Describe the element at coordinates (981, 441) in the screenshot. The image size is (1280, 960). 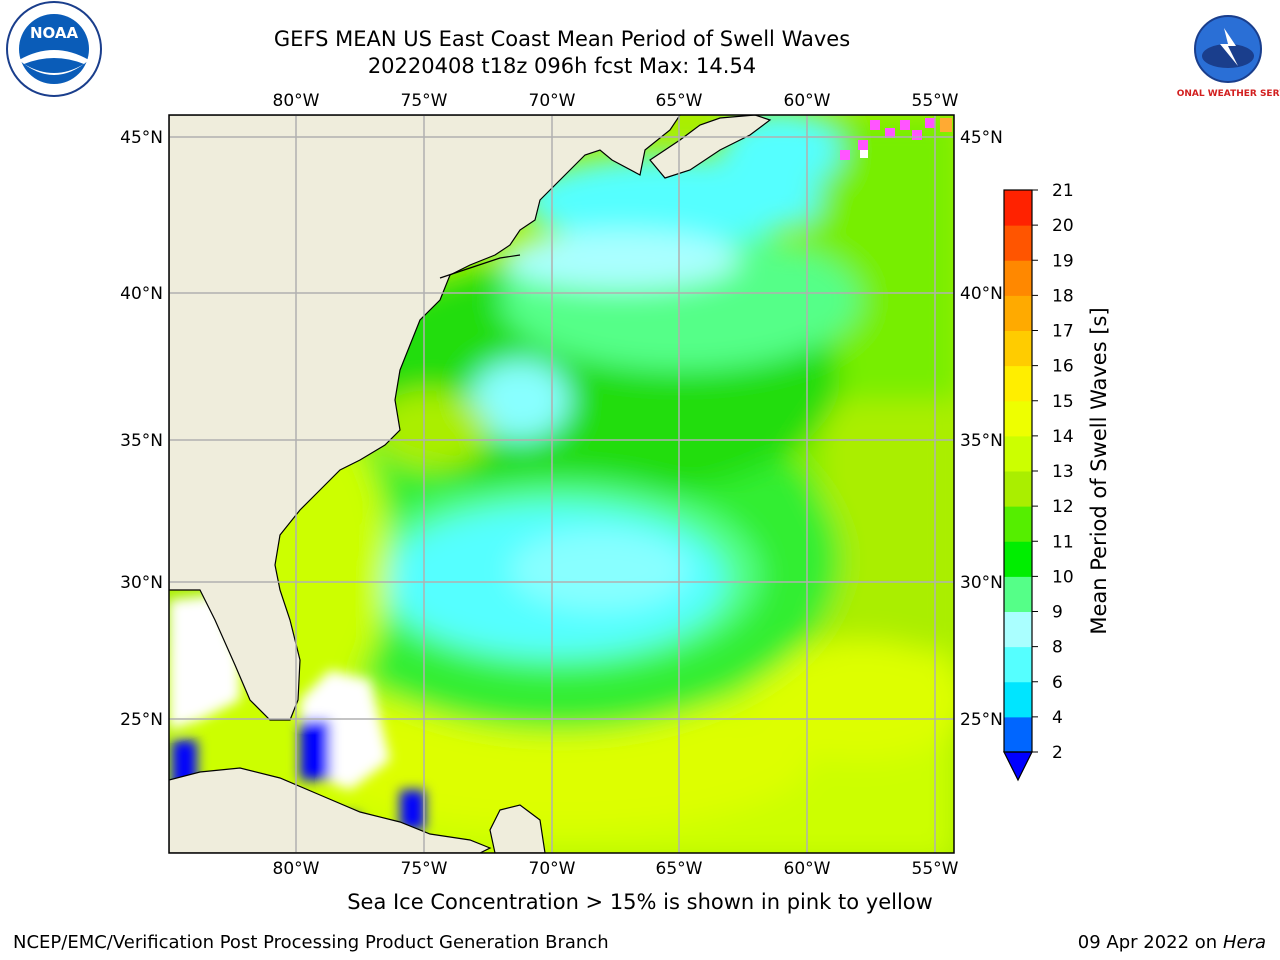
I see `lat-tick-right: 35°N` at that location.